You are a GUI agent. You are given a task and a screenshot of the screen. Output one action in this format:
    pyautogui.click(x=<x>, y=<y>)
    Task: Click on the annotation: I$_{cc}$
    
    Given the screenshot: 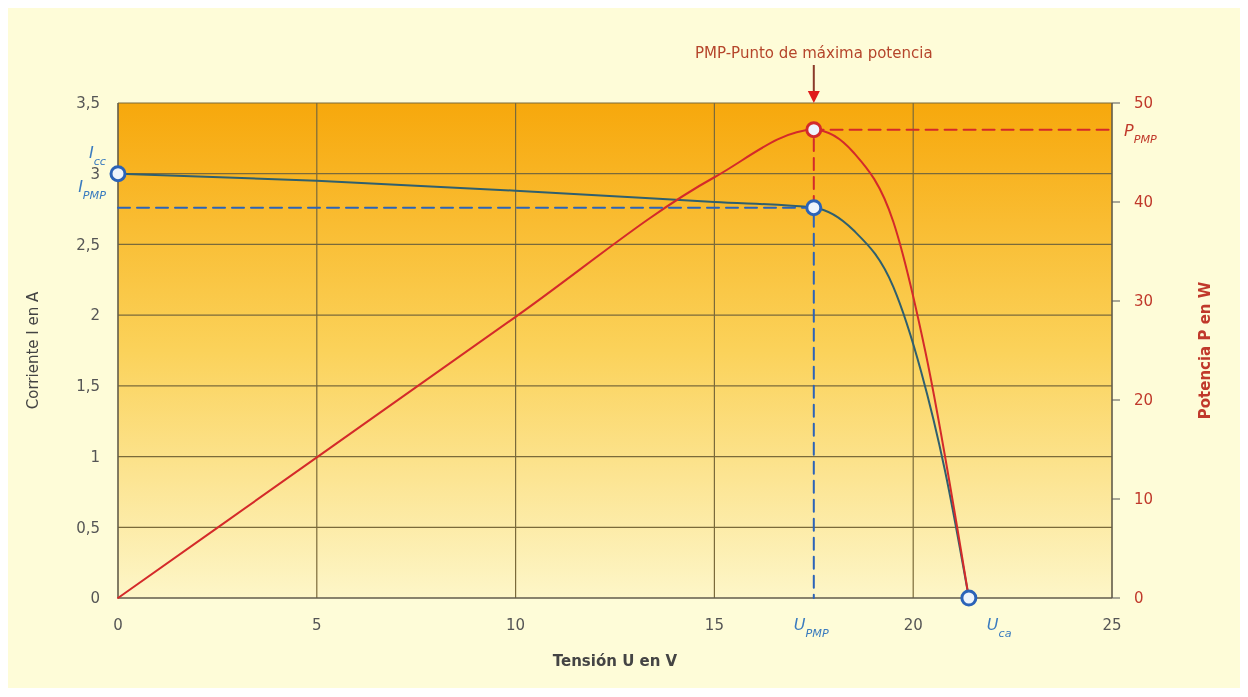 What is the action you would take?
    pyautogui.click(x=97, y=155)
    